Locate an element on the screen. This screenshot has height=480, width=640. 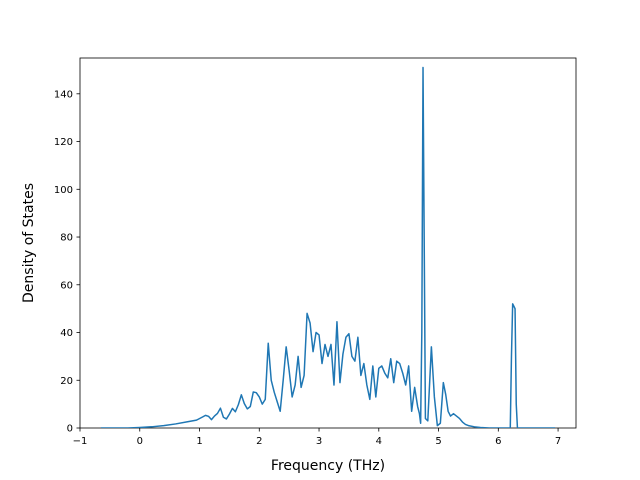
y-tick-label: 100 is located at coordinates (63, 190).